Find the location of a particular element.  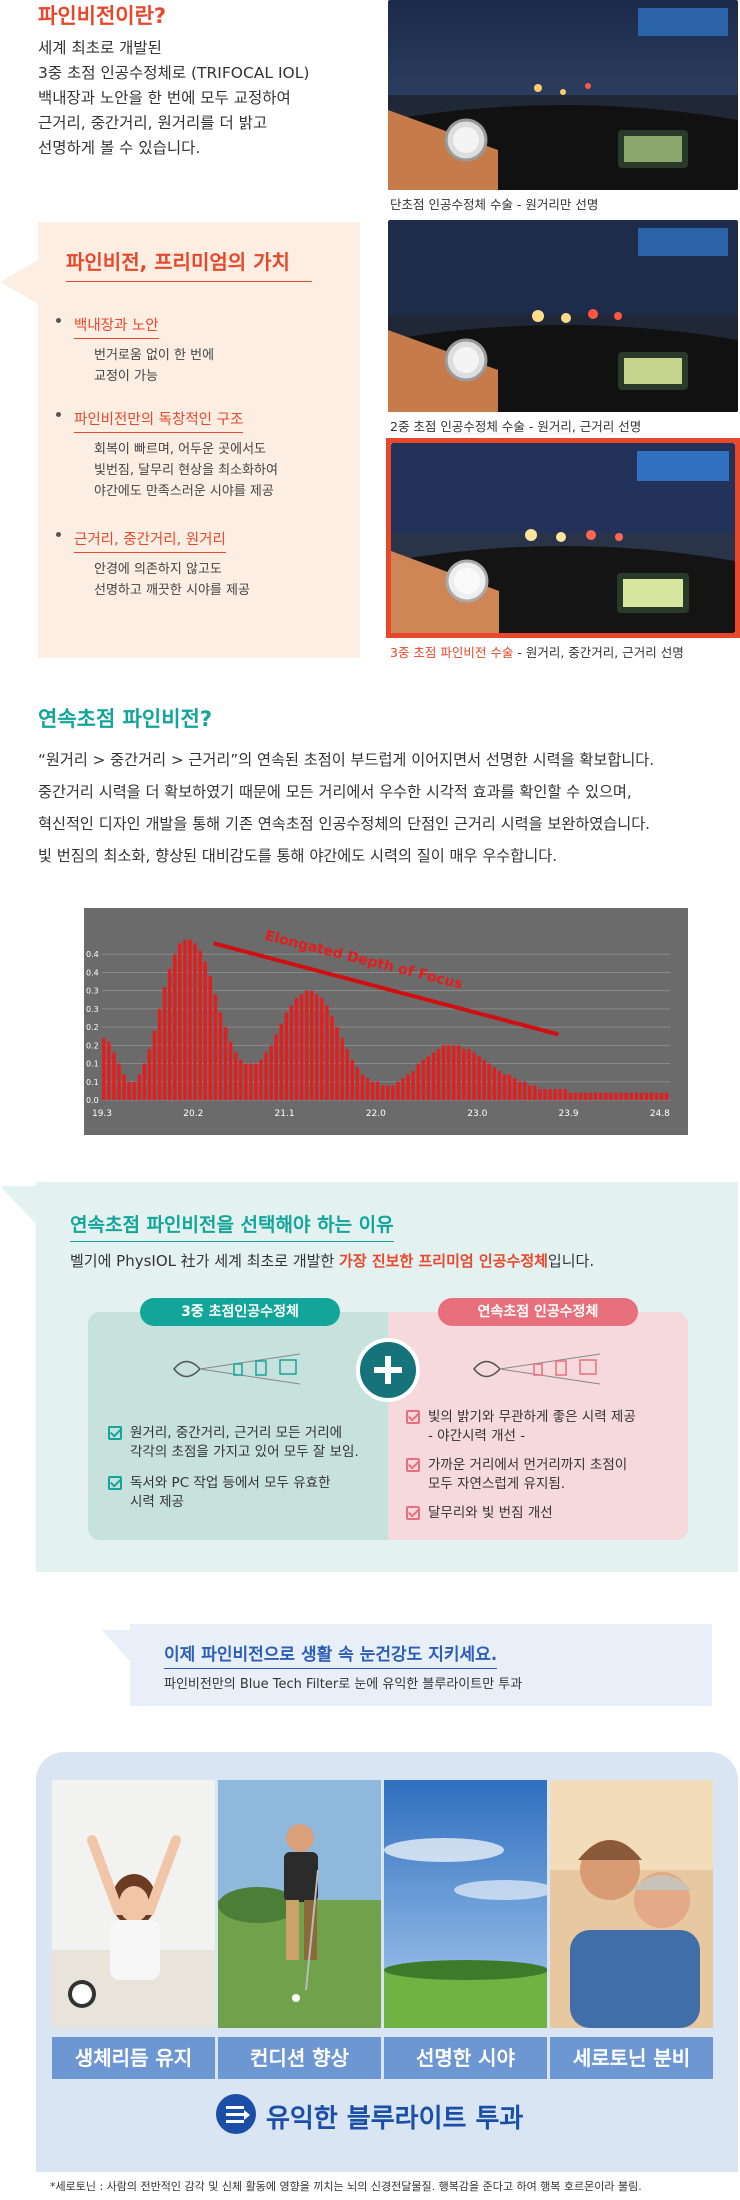

list-item: 독서와 PC 작업 등에서 모두 유효한 시력 제공 is located at coordinates (243, 1493).